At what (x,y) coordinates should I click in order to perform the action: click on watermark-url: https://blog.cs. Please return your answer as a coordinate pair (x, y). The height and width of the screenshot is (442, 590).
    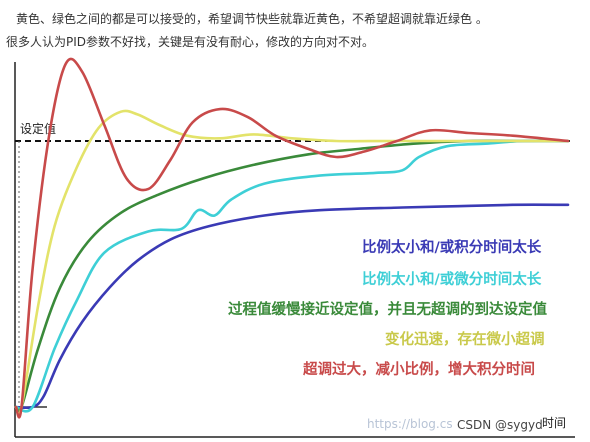
    Looking at the image, I should click on (410, 424).